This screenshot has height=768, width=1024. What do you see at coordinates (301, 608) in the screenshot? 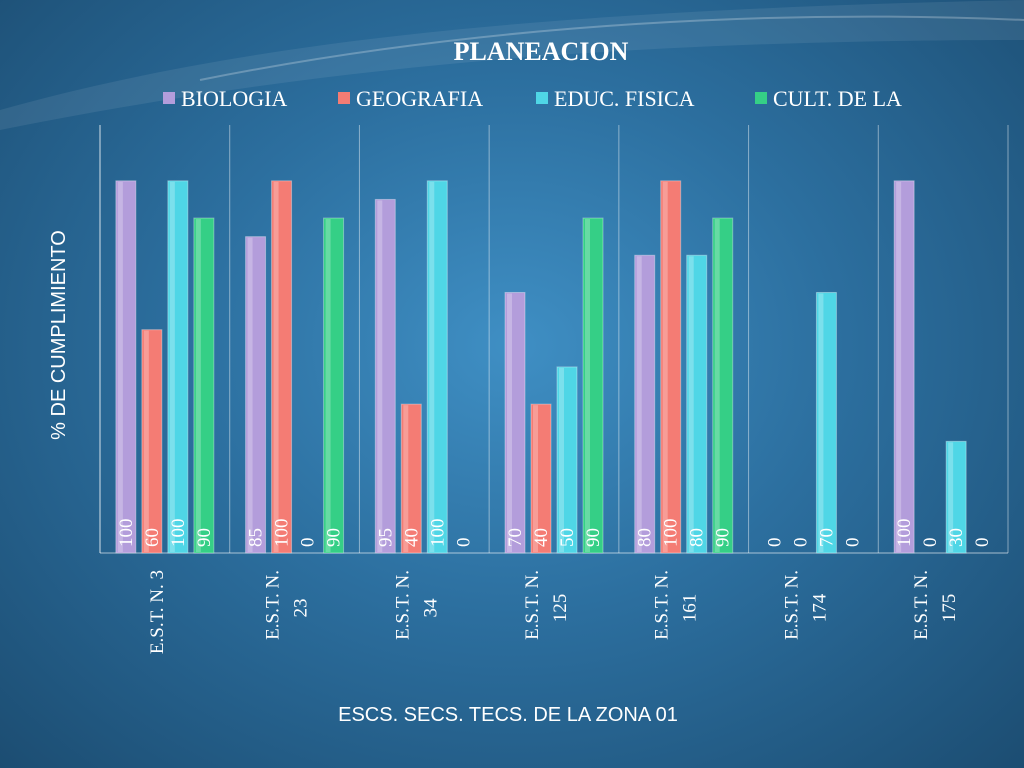
I see `category-label: 23` at bounding box center [301, 608].